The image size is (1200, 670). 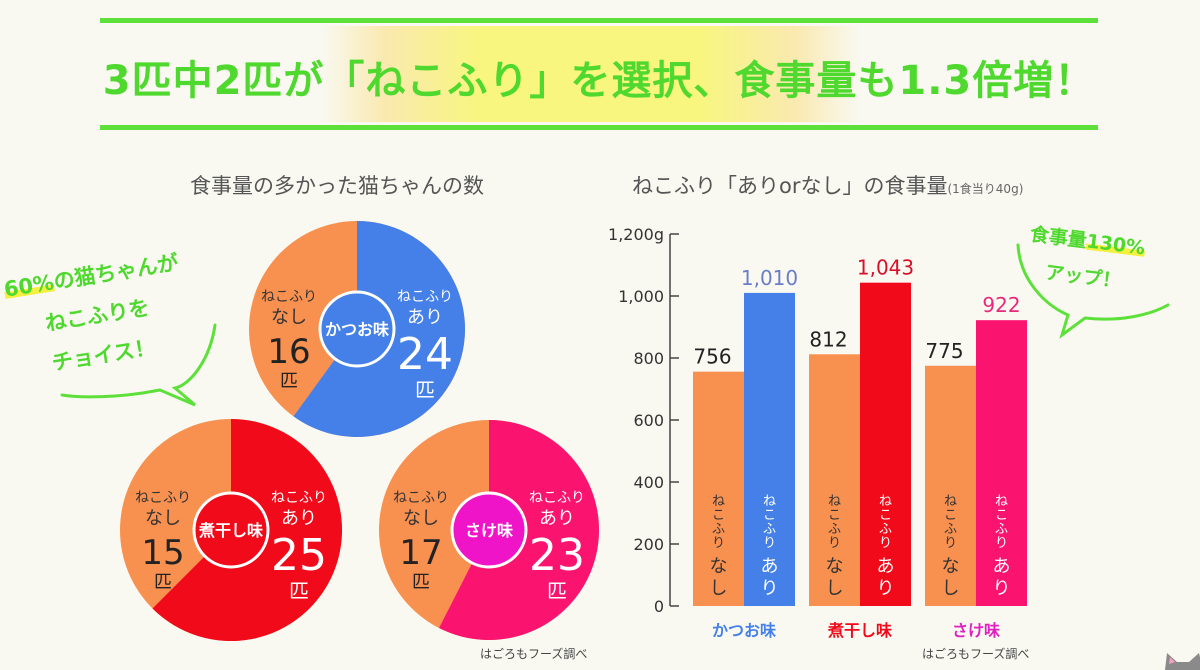 What do you see at coordinates (790, 186) in the screenshot?
I see `bar-chart-title-main: ねこふり「ありorなし」の食事量` at bounding box center [790, 186].